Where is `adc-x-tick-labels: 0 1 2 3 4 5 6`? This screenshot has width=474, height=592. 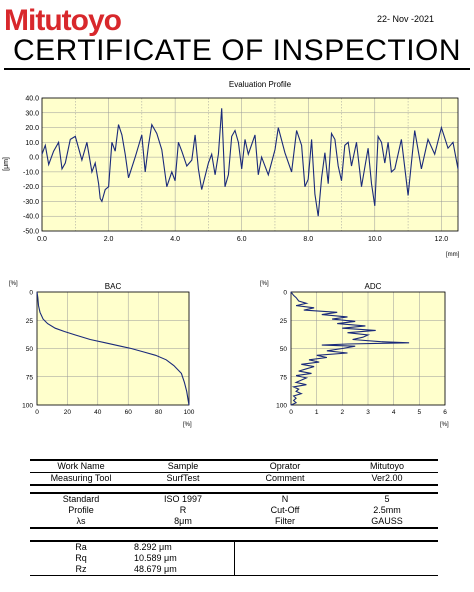 adc-x-tick-labels: 0 1 2 3 4 5 6 is located at coordinates (368, 412).